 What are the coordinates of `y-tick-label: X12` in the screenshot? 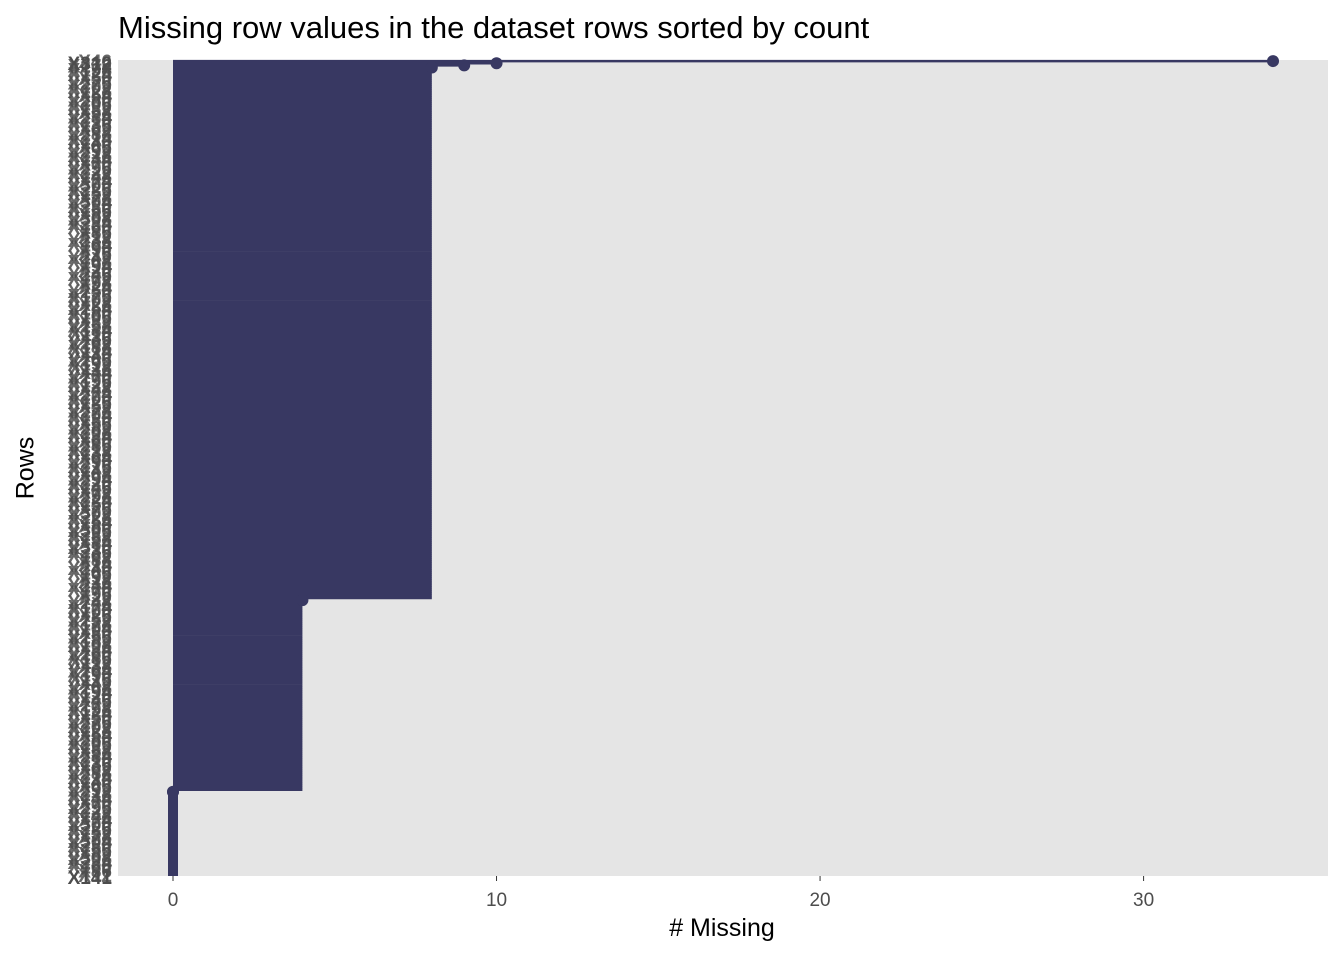 It's located at (95, 237).